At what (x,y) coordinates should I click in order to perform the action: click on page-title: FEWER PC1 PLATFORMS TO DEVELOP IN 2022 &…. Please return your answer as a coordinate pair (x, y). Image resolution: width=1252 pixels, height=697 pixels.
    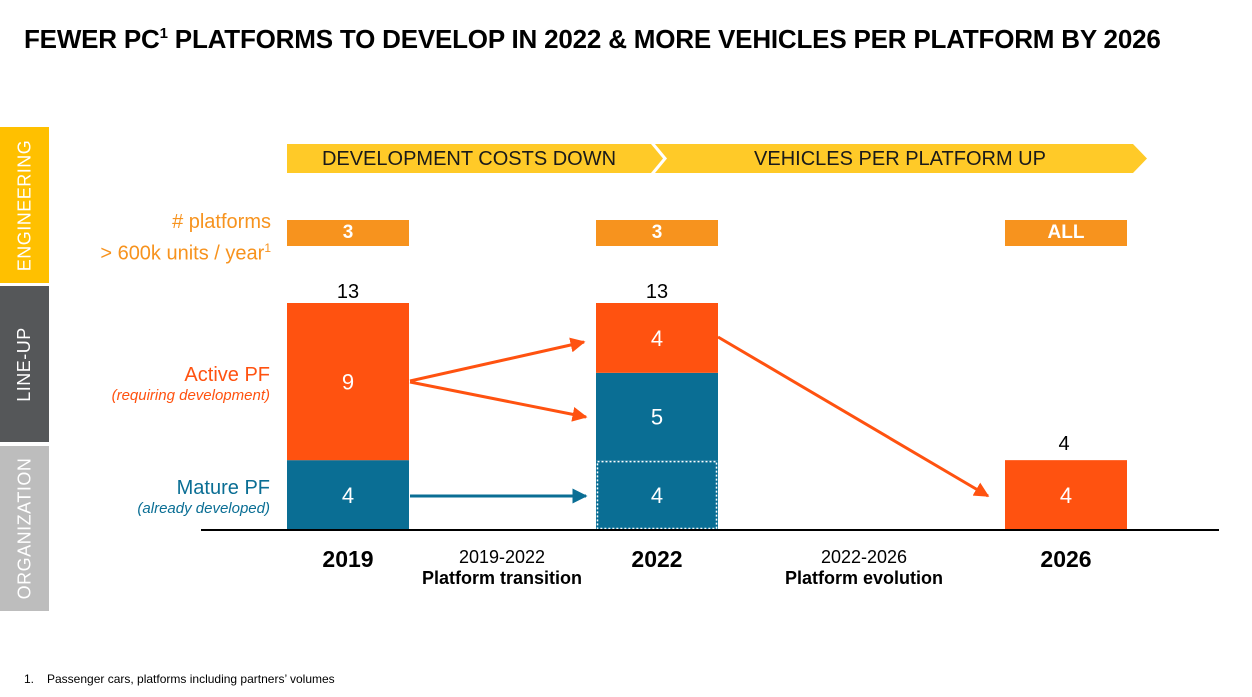
    Looking at the image, I should click on (592, 39).